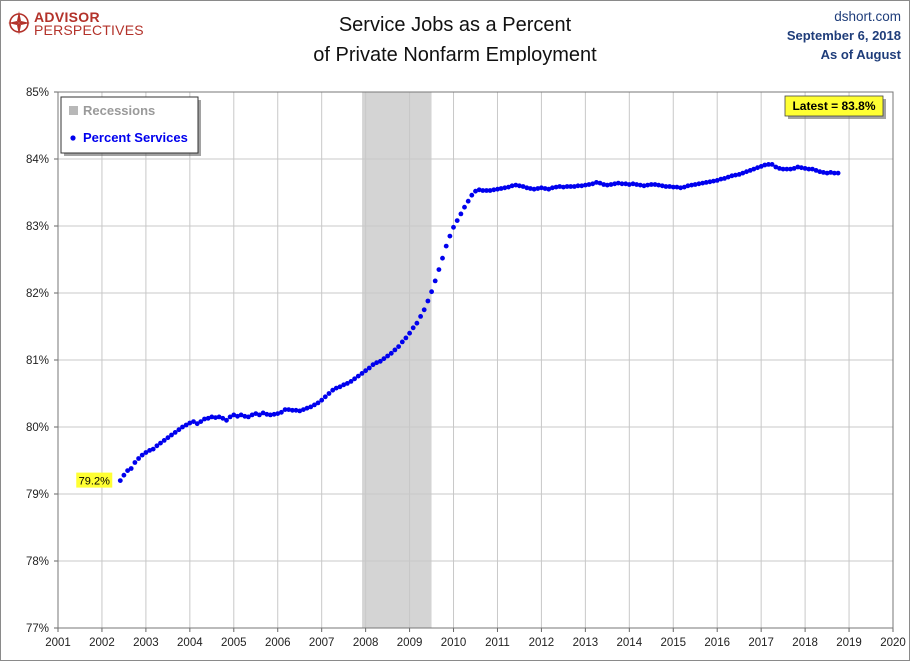  I want to click on legend-box, so click(129, 125).